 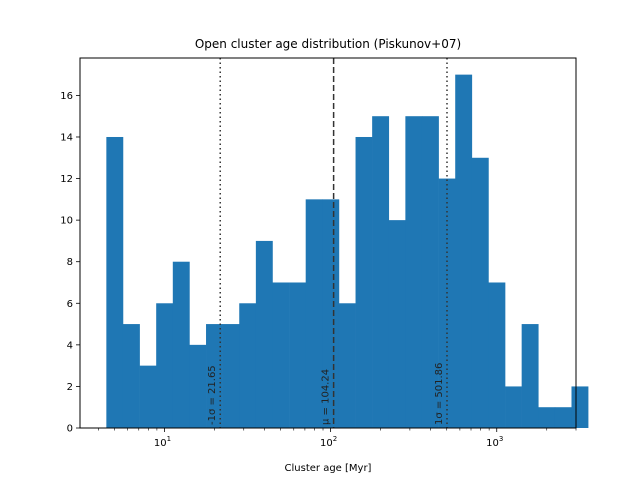 I want to click on x-tick-label-exponent: 1, so click(x=169, y=439).